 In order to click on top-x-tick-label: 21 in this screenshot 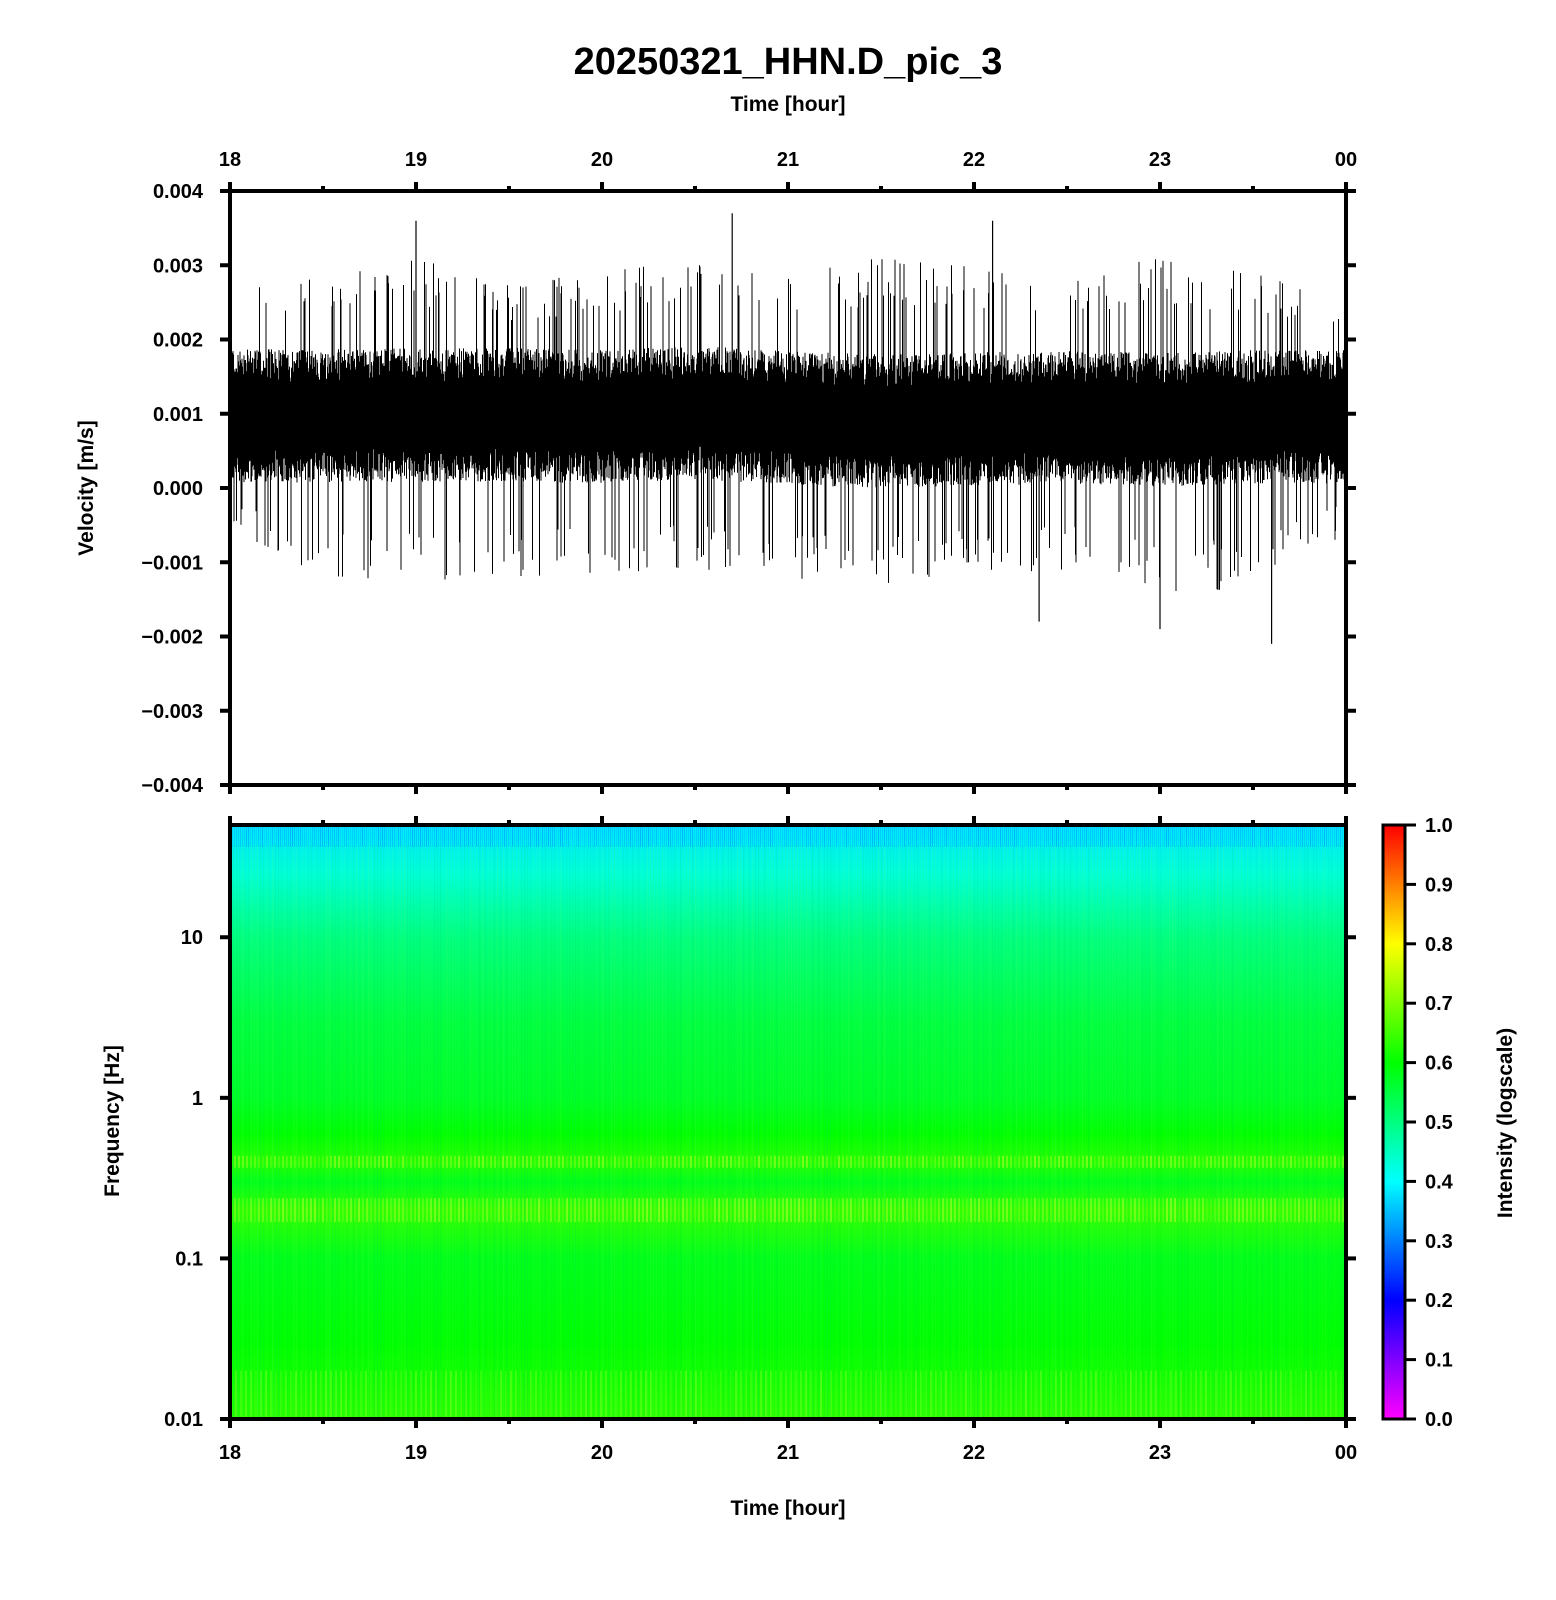, I will do `click(788, 160)`.